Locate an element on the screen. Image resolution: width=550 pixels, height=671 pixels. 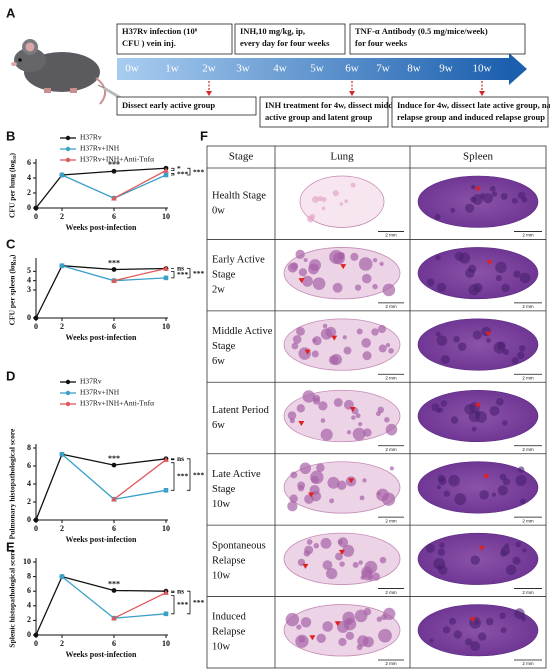
panel-label: D is located at coordinates (10, 375).